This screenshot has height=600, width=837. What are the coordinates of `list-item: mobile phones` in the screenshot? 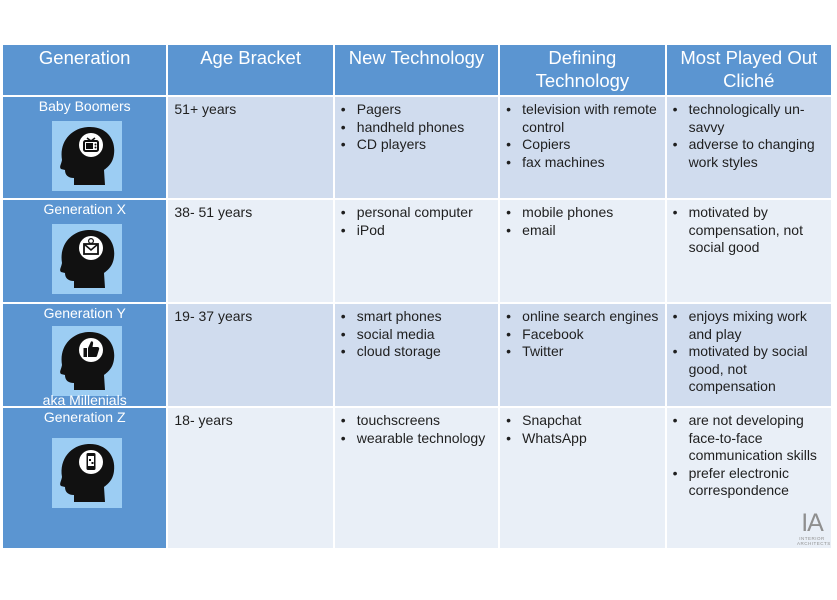 It's located at (583, 213).